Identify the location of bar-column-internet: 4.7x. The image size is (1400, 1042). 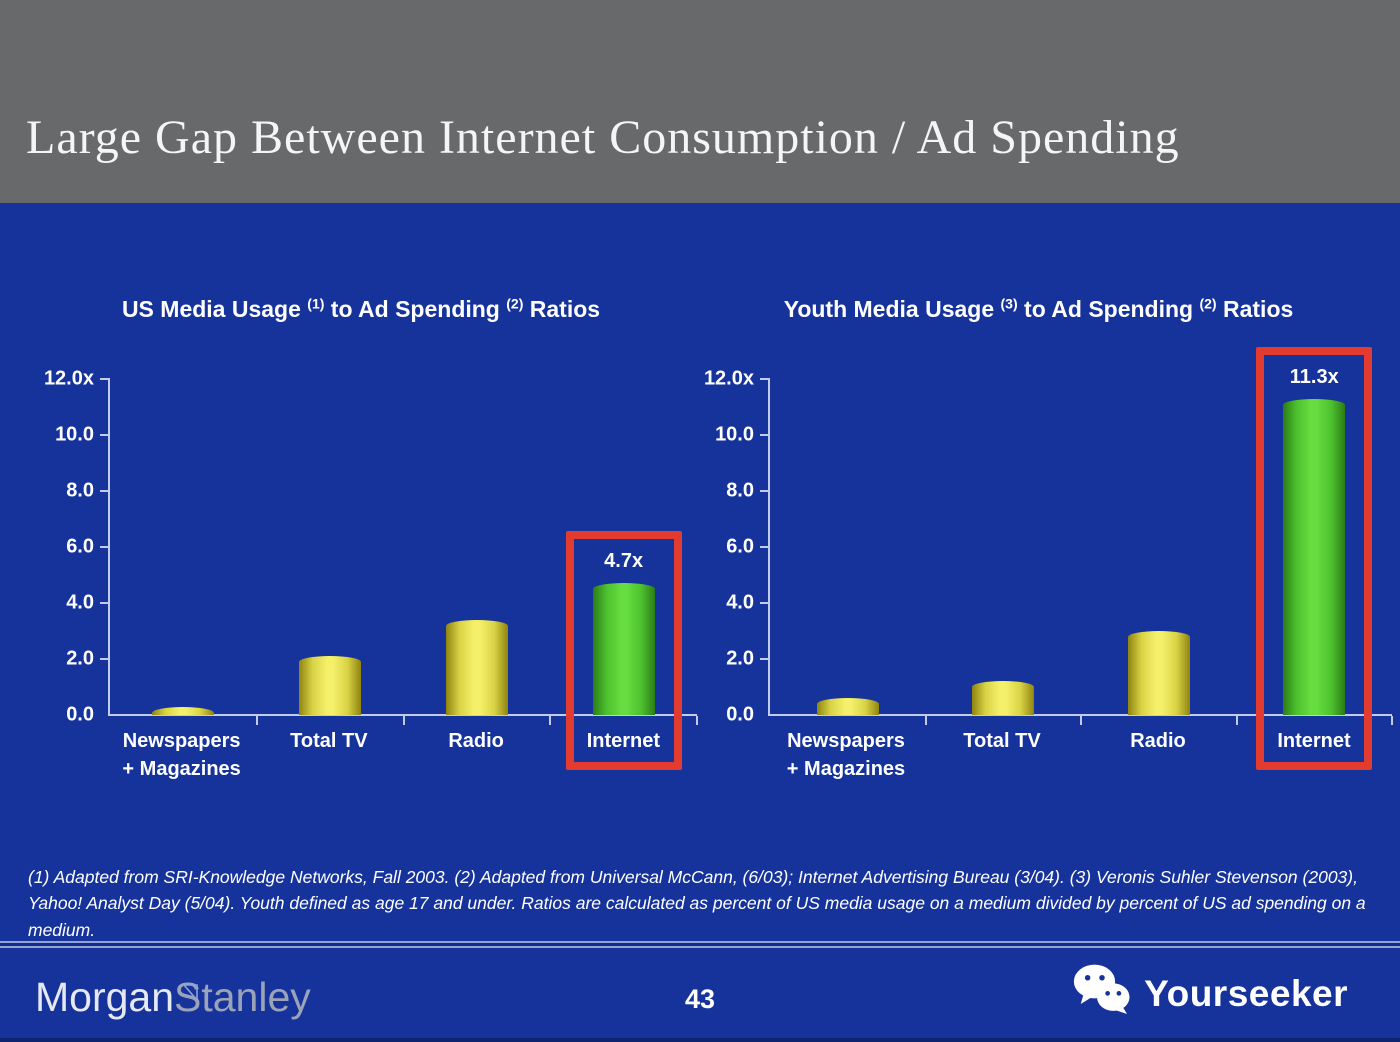
(624, 574).